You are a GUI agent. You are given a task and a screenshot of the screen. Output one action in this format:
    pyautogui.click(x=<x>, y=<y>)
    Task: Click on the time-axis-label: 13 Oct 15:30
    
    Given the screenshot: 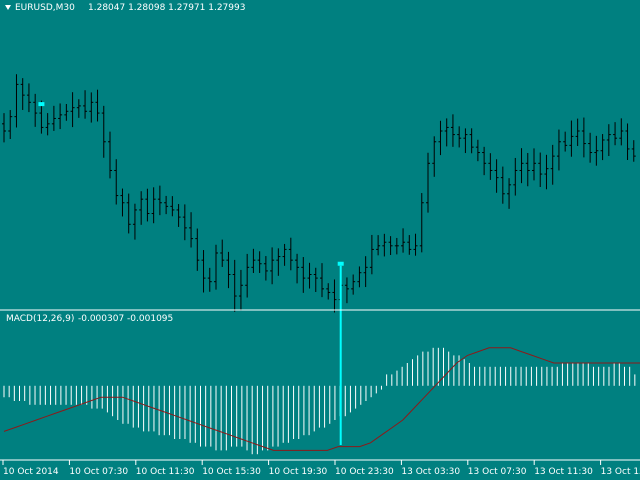 What is the action you would take?
    pyautogui.click(x=620, y=472)
    